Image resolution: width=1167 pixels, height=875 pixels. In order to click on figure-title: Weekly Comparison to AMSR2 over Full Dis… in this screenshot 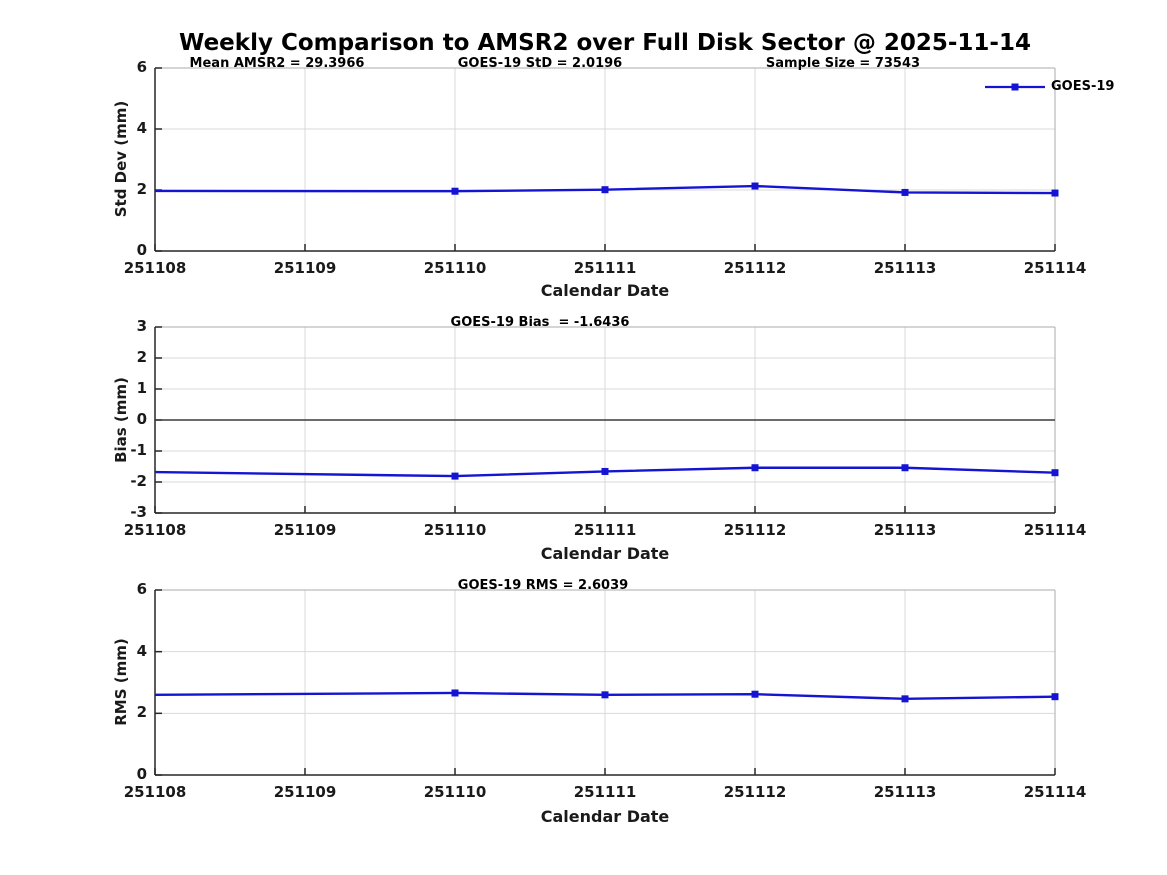, I will do `click(605, 43)`.